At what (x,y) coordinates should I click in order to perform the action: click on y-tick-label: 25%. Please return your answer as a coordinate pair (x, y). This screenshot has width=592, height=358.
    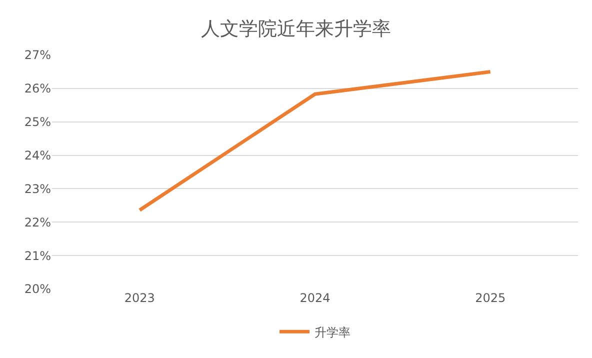
    Looking at the image, I should click on (37, 122).